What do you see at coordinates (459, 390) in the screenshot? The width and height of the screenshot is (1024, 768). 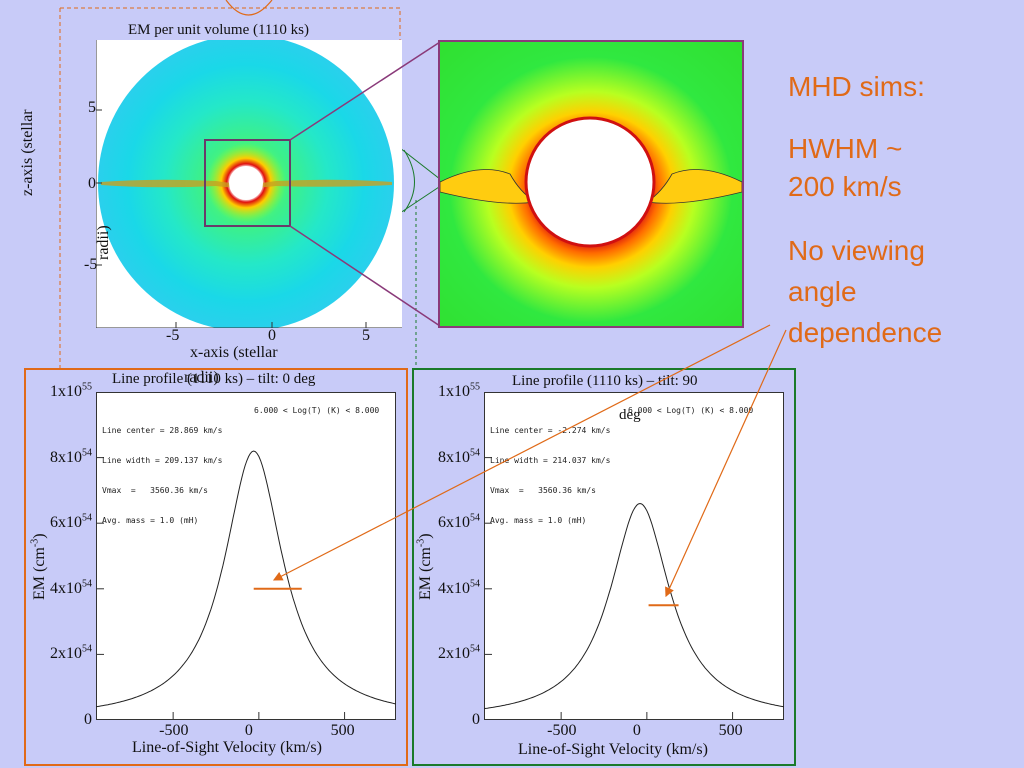 I see `chart1-ytick-label: 1x1055` at bounding box center [459, 390].